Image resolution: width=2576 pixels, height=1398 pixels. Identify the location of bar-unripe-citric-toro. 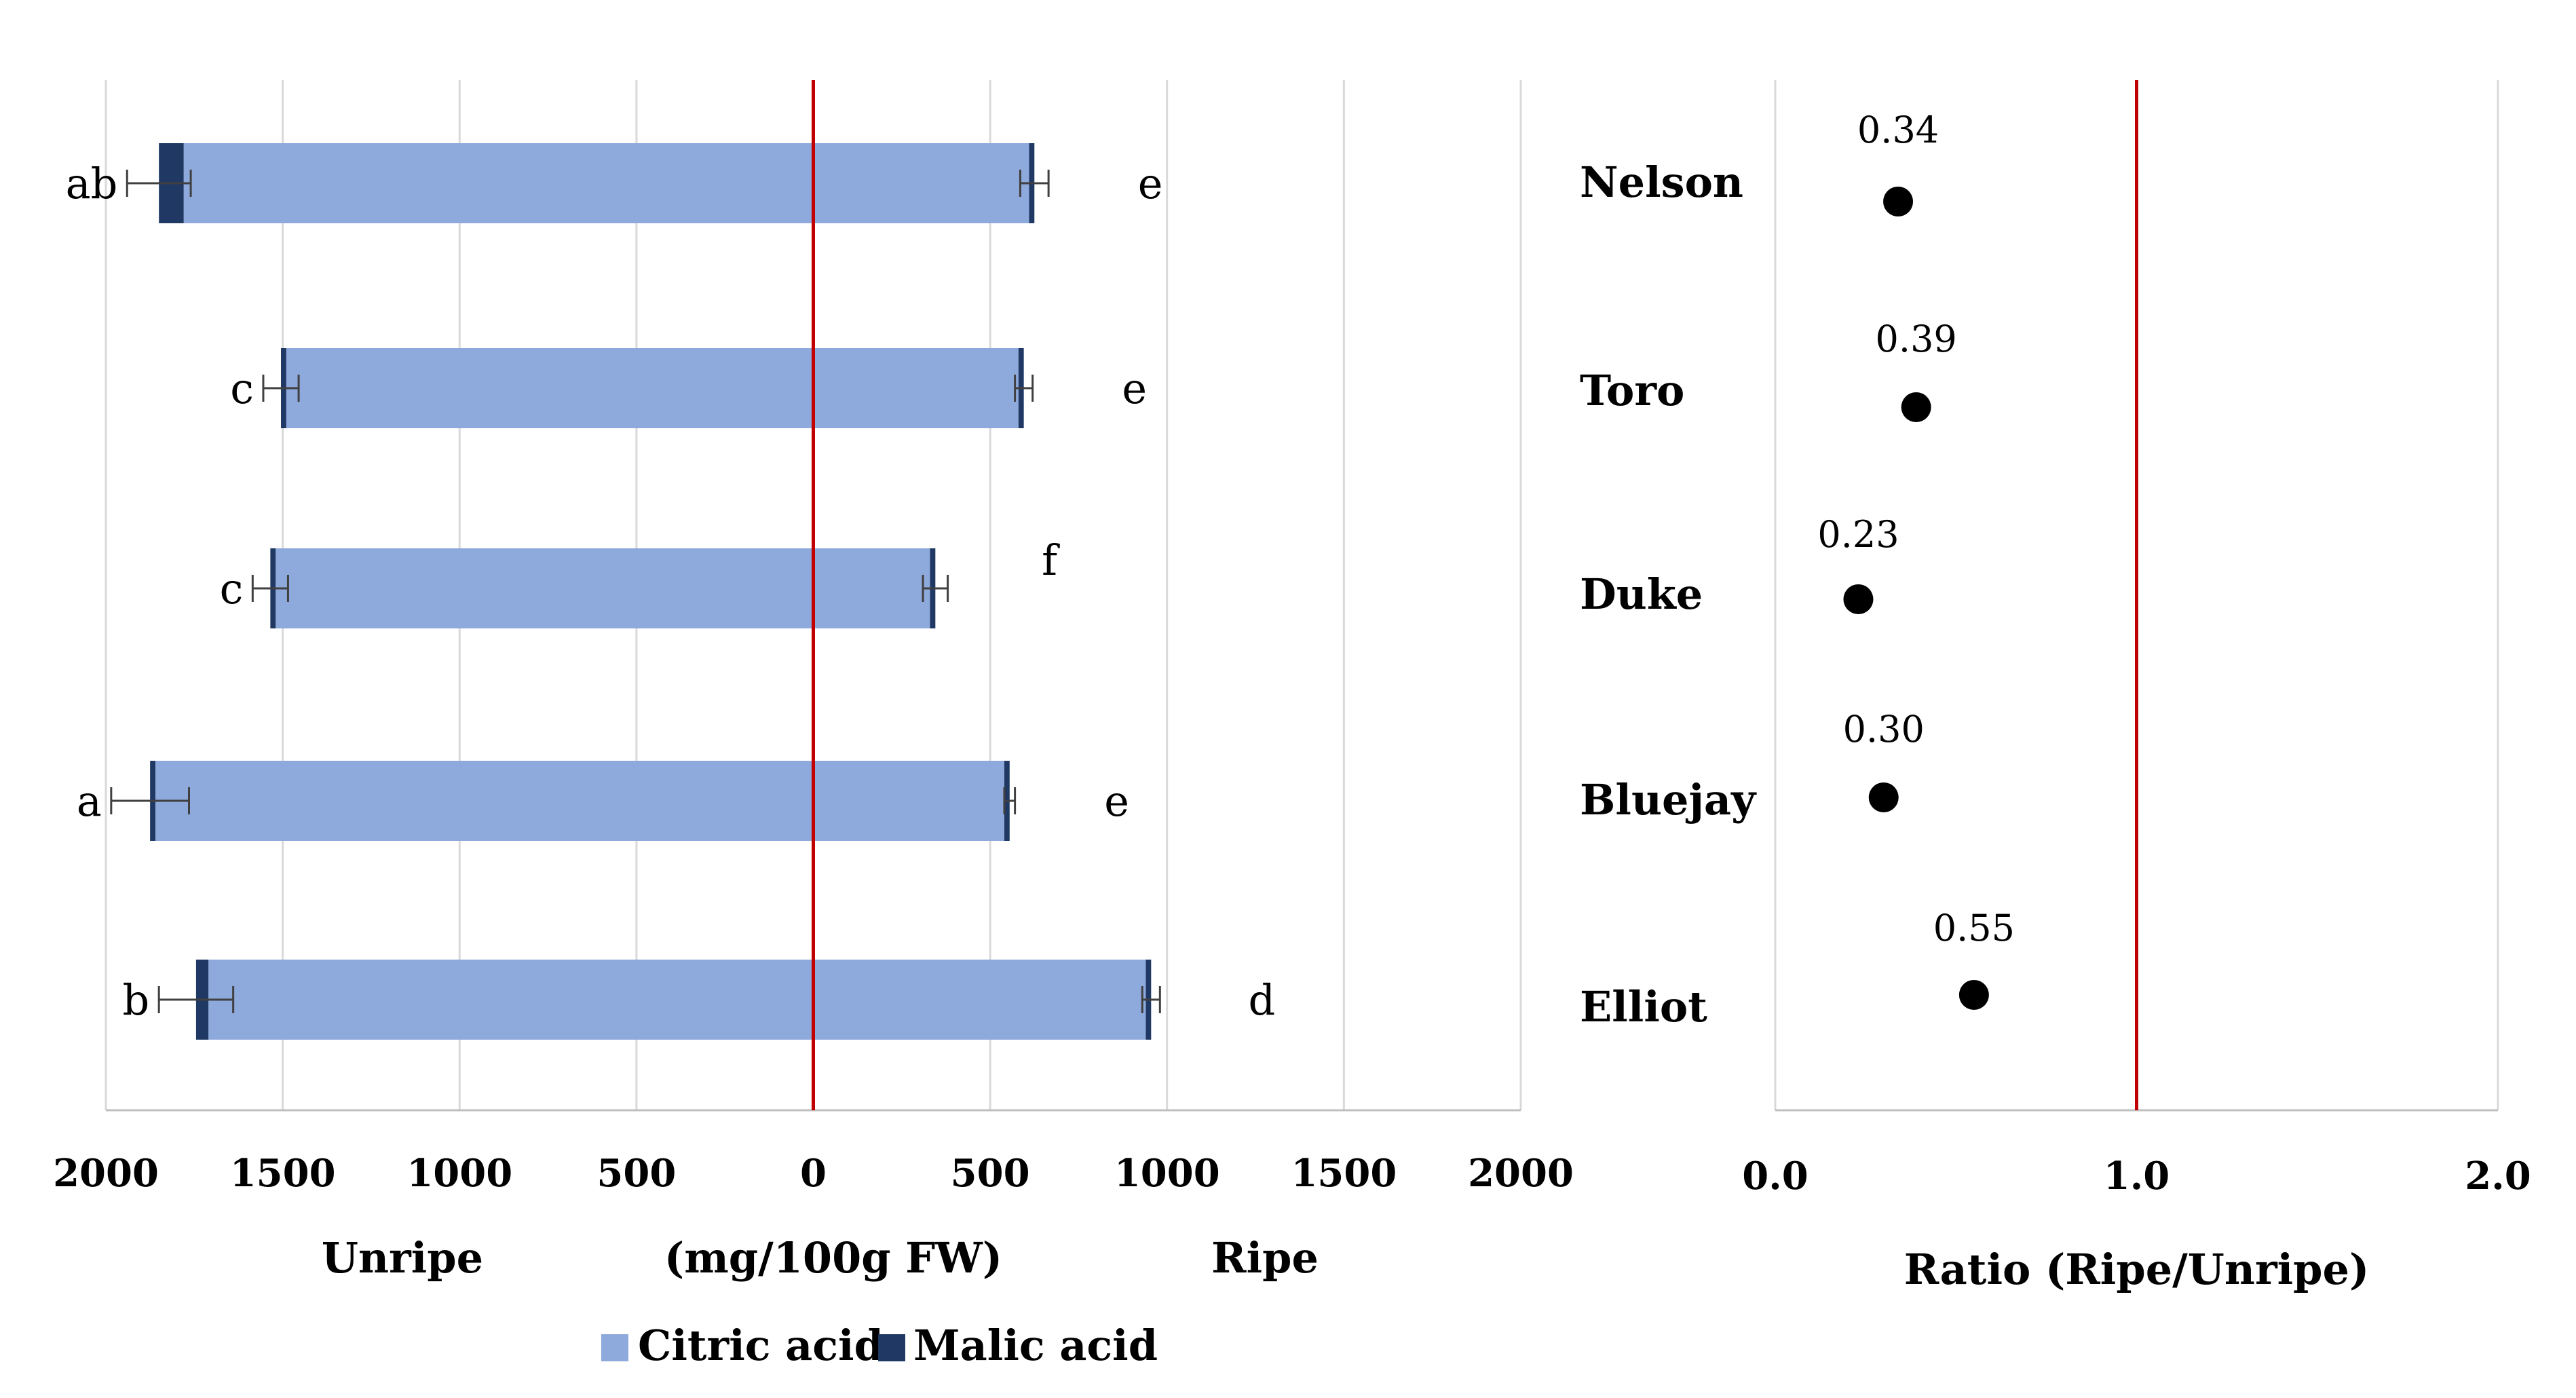
(550, 388).